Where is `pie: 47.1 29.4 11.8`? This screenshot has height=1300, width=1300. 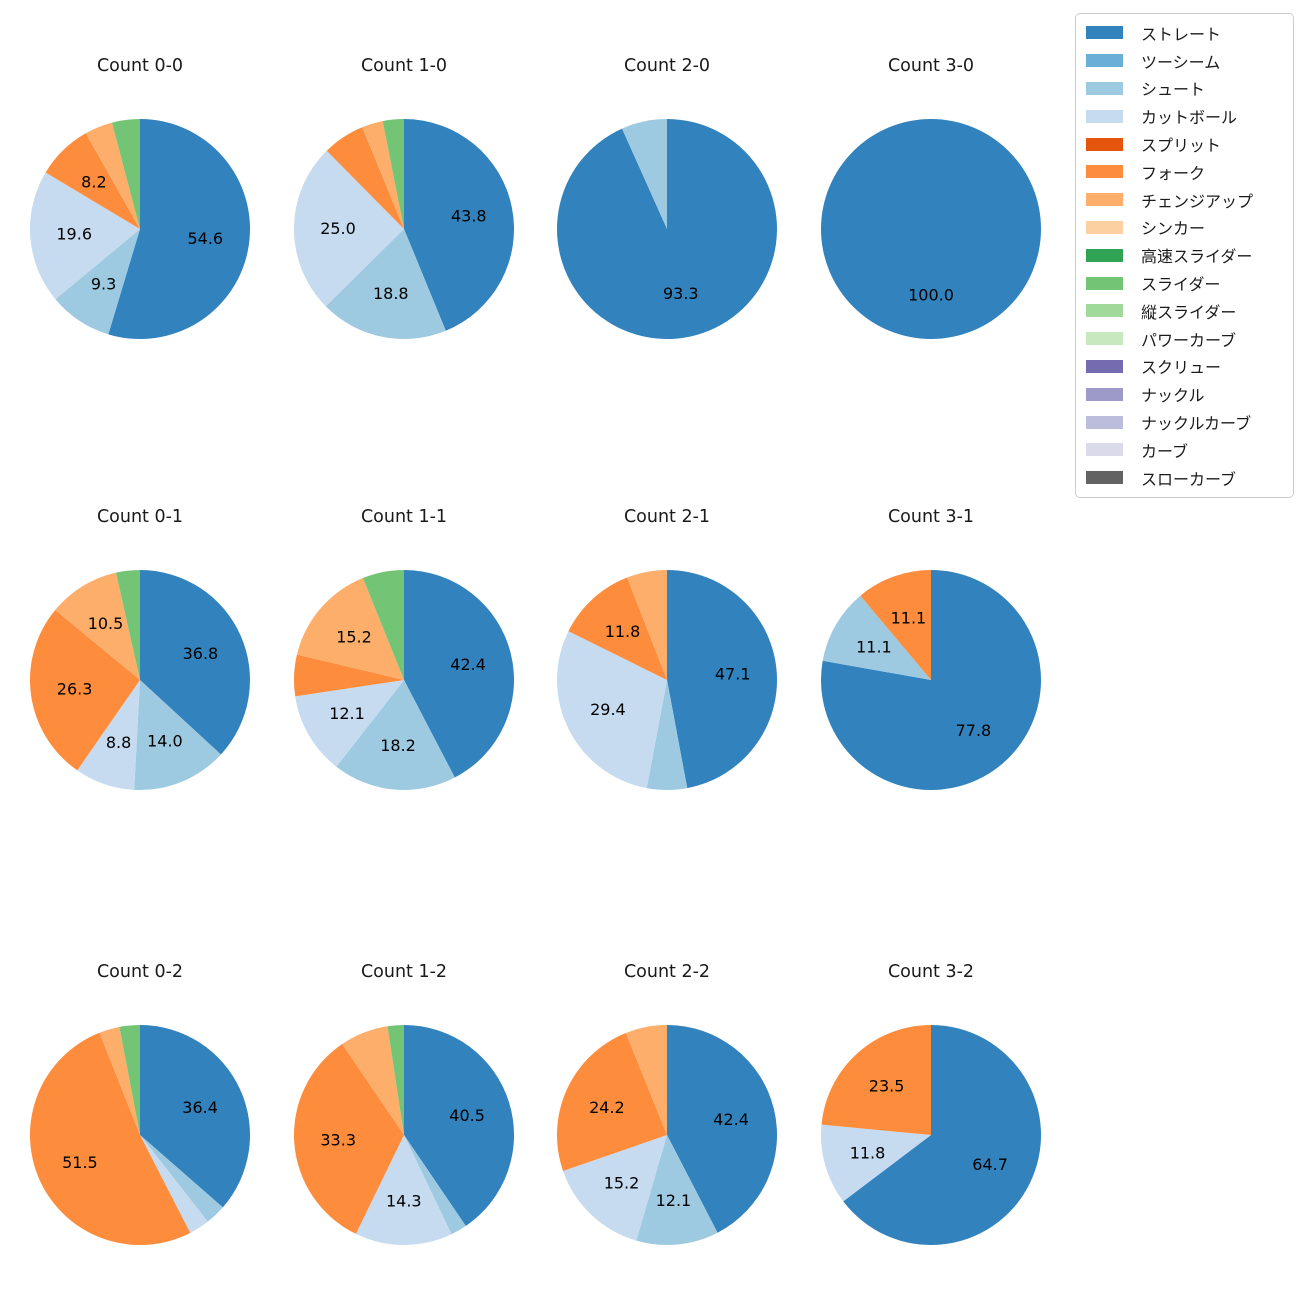
pie: 47.1 29.4 11.8 is located at coordinates (666, 680).